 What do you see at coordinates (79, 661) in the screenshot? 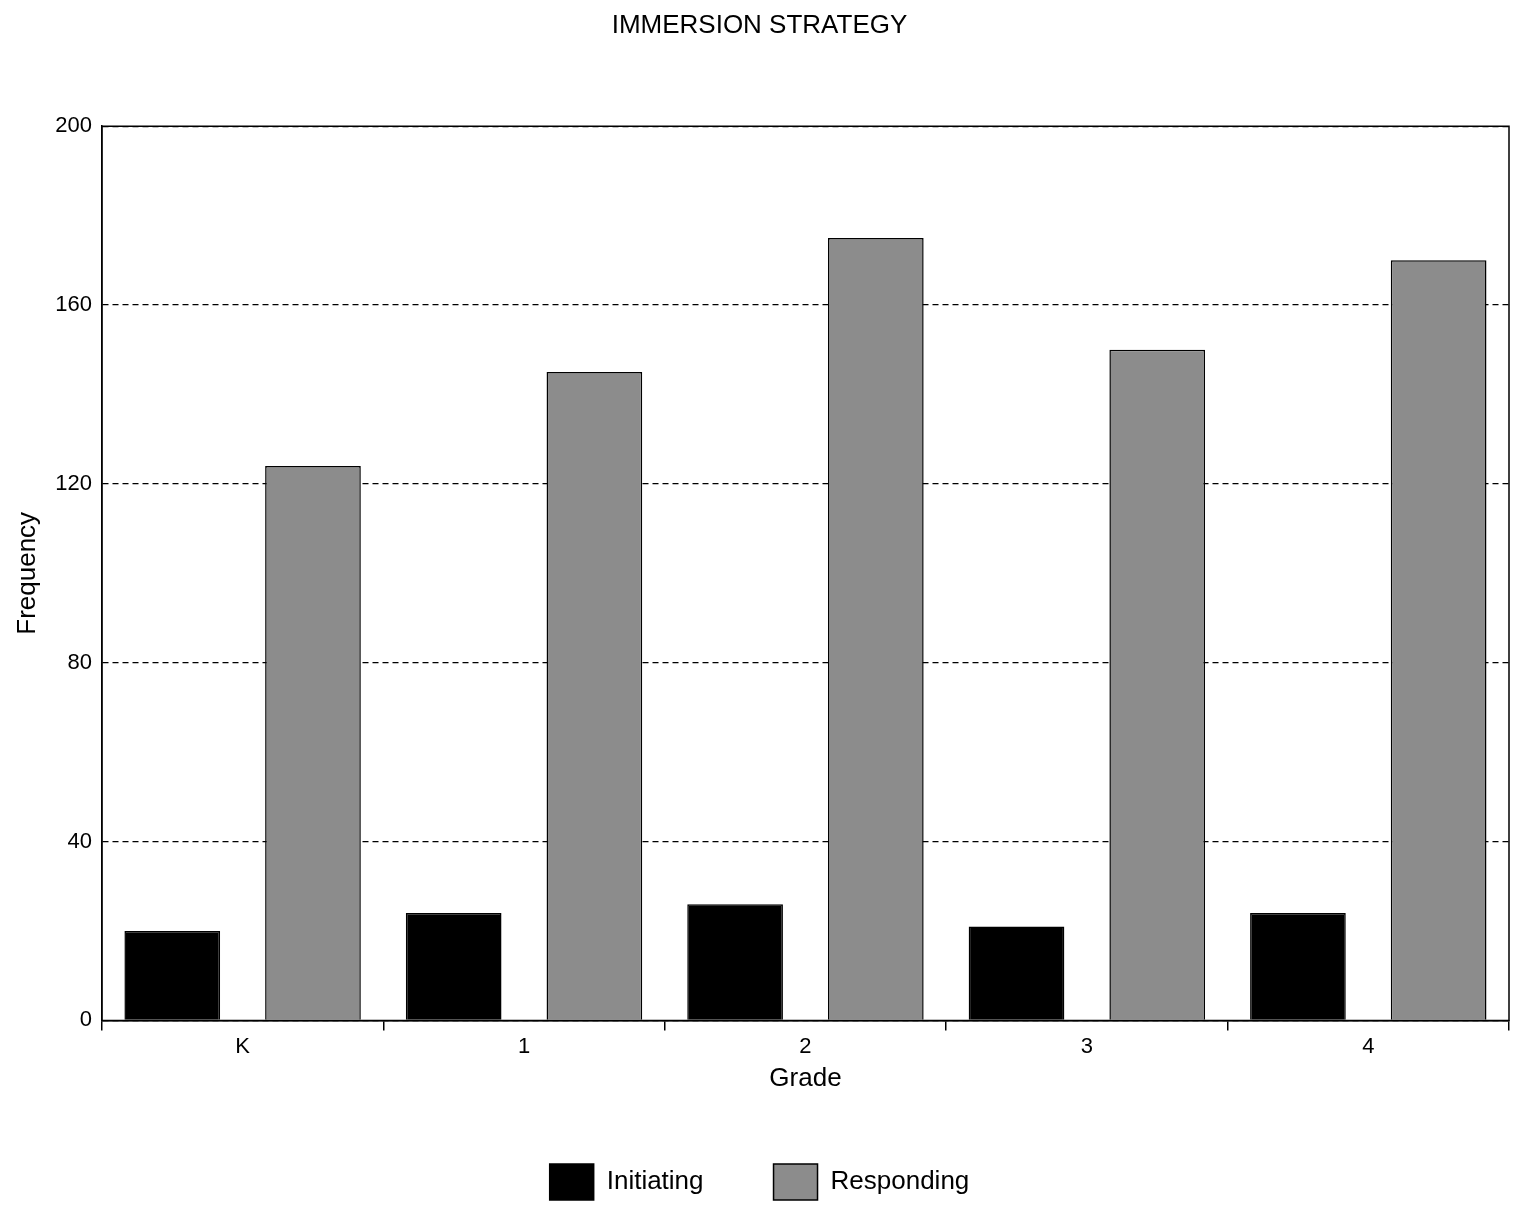
I see `y-tick-label: 80` at bounding box center [79, 661].